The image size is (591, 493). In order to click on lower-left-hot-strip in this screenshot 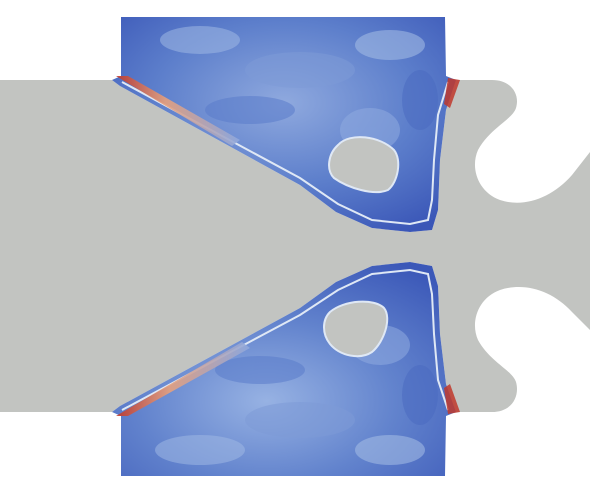, I will do `click(183, 379)`.